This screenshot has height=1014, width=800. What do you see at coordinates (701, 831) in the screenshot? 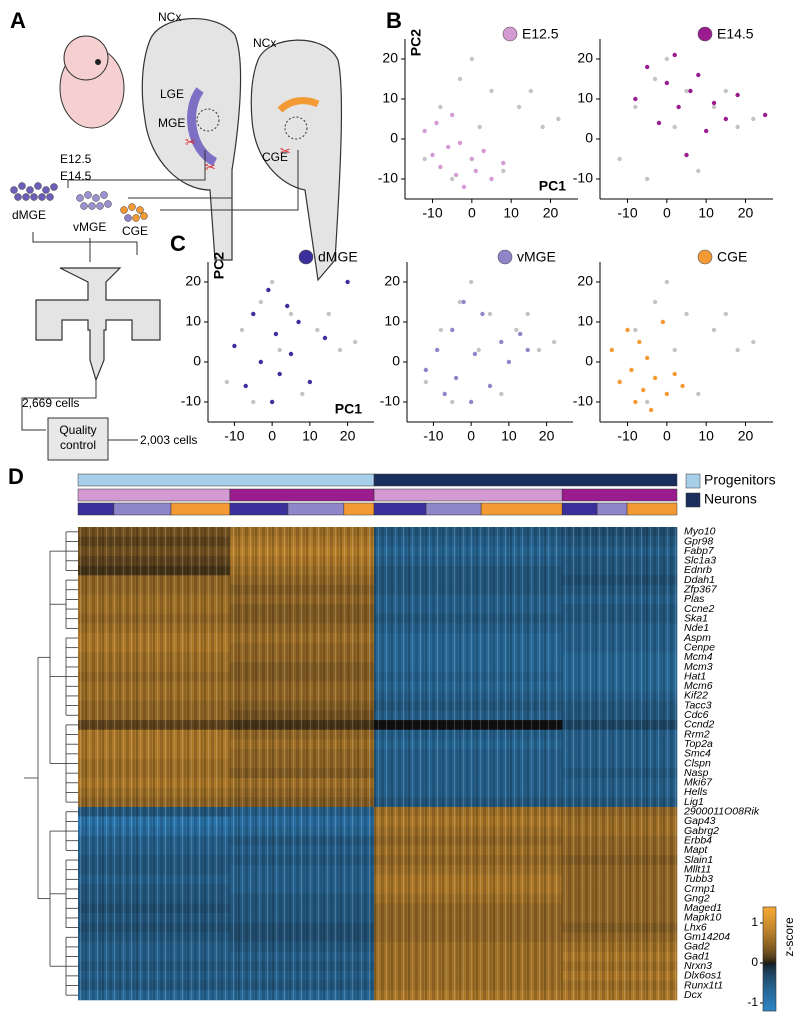
I see `gene-label: Gabrg2` at bounding box center [701, 831].